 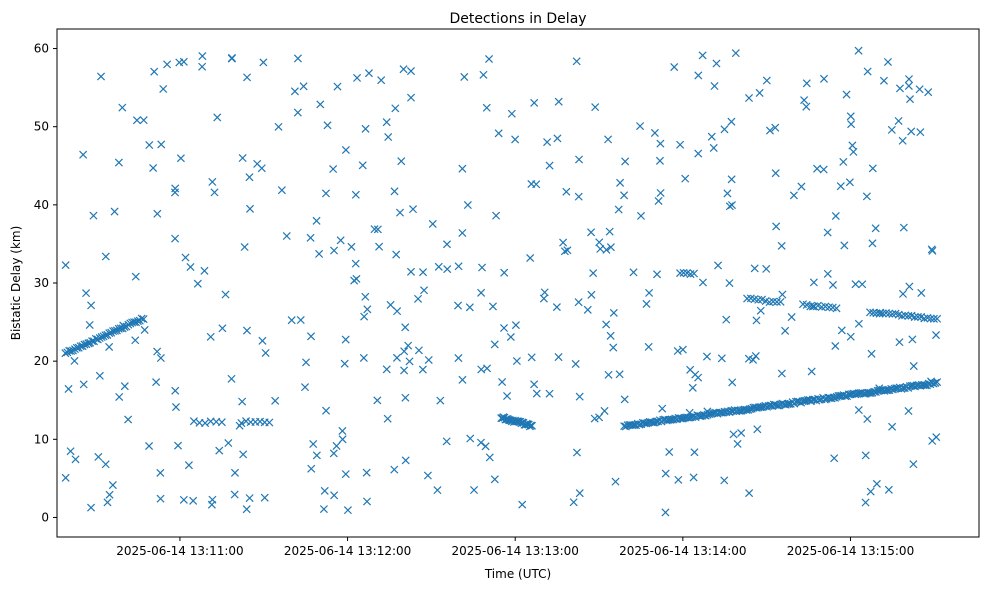 What do you see at coordinates (179, 551) in the screenshot?
I see `x-tick-label: 2025-06-14 13:11:00` at bounding box center [179, 551].